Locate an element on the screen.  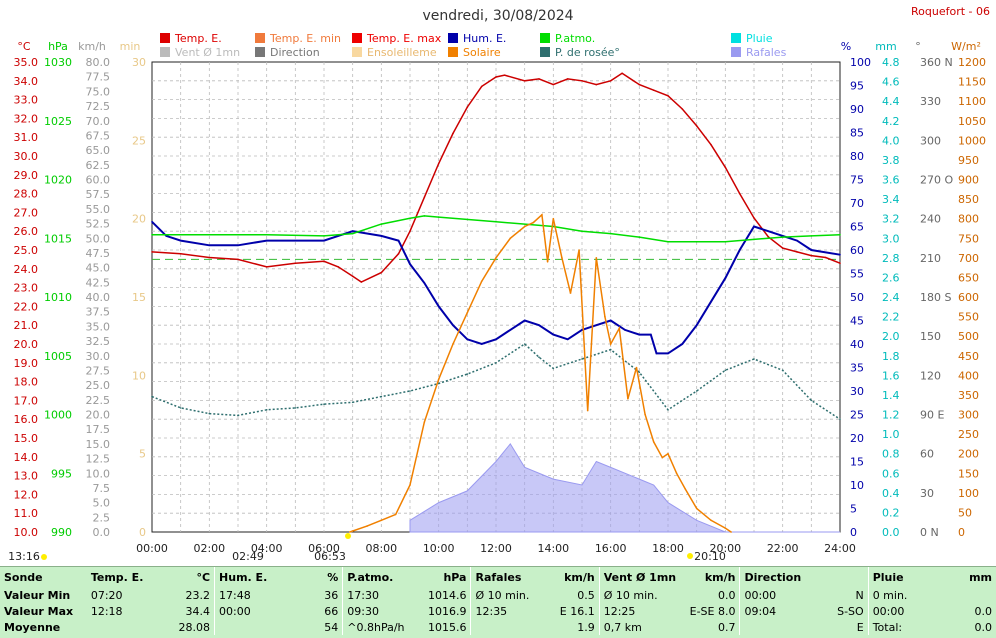
axis-tick-rain: 0.2 is located at coordinates (891, 512).